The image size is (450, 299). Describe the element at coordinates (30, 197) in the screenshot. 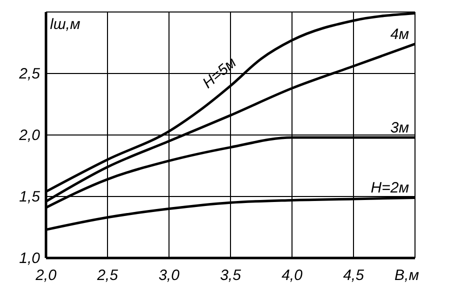

I see `y-tick-label: 1,5` at that location.